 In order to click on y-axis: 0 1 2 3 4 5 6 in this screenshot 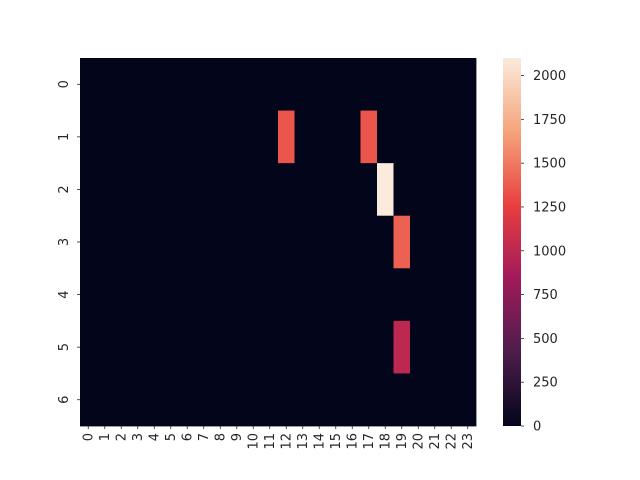, I will do `click(68, 242)`.